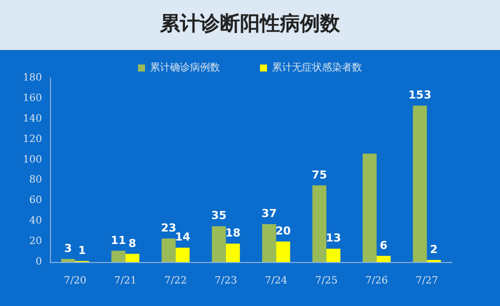  I want to click on x-tick-label: 7/25, so click(326, 281).